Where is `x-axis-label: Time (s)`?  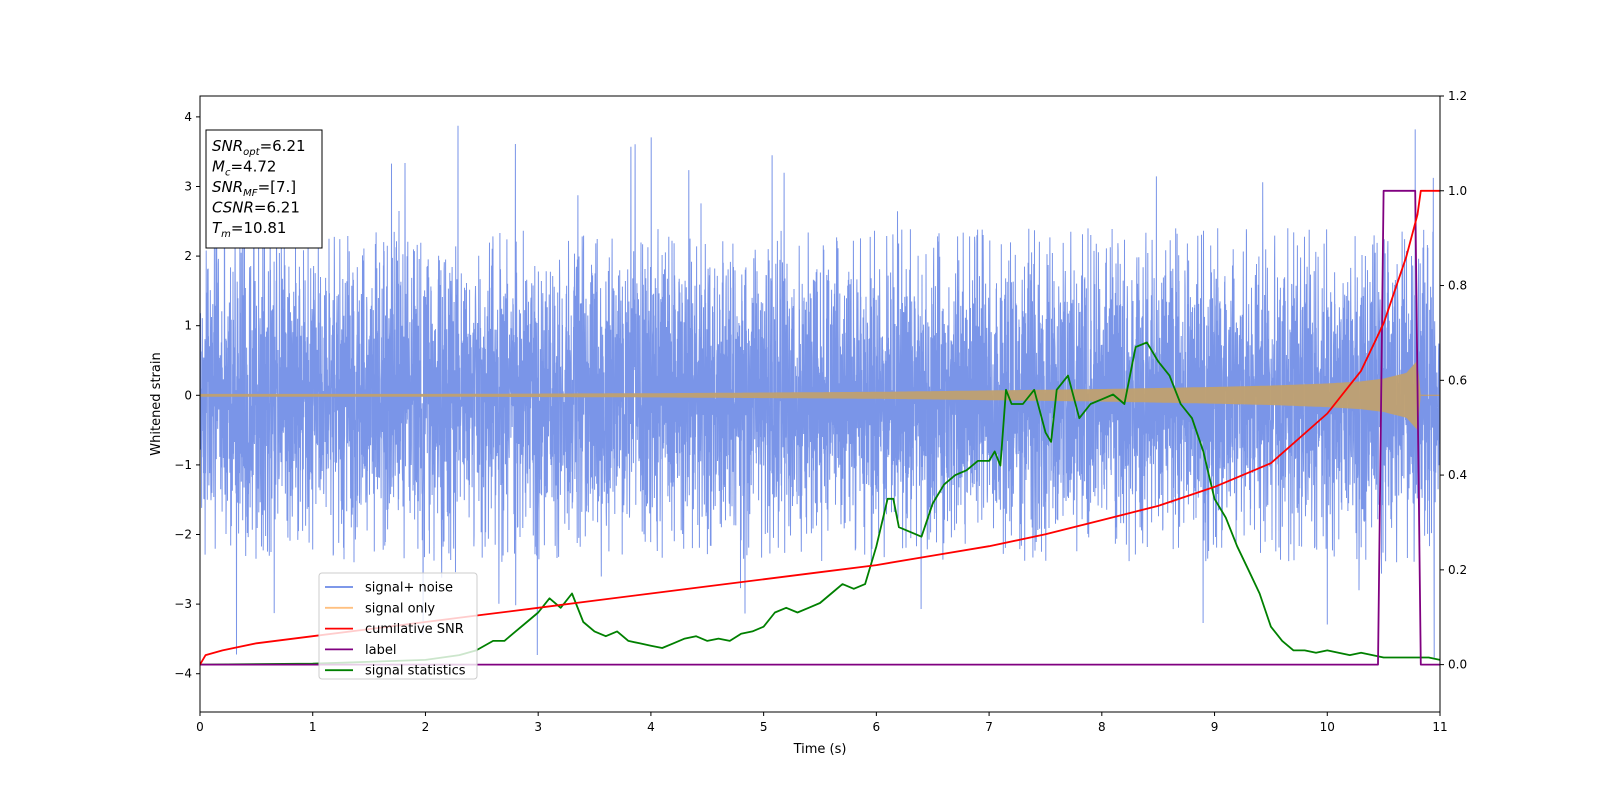
x-axis-label: Time (s) is located at coordinates (820, 749).